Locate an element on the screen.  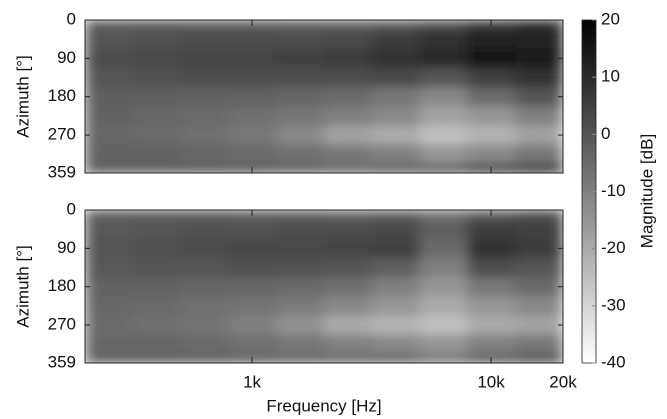
y-tick-label: 359 is located at coordinates (62, 361).